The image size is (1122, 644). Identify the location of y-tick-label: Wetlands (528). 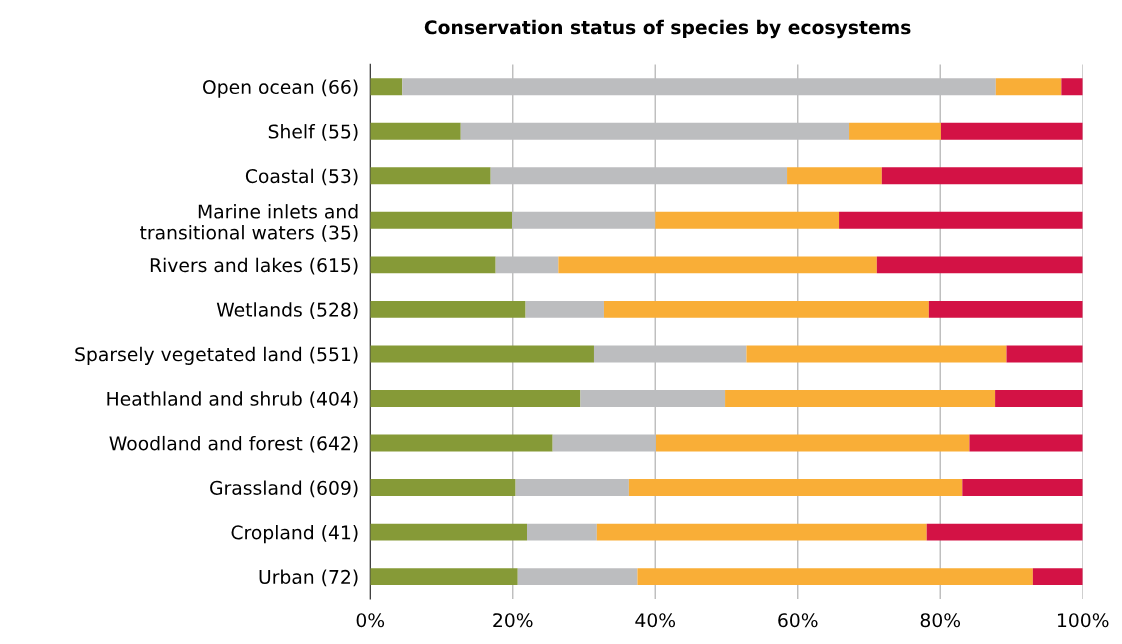
(287, 310).